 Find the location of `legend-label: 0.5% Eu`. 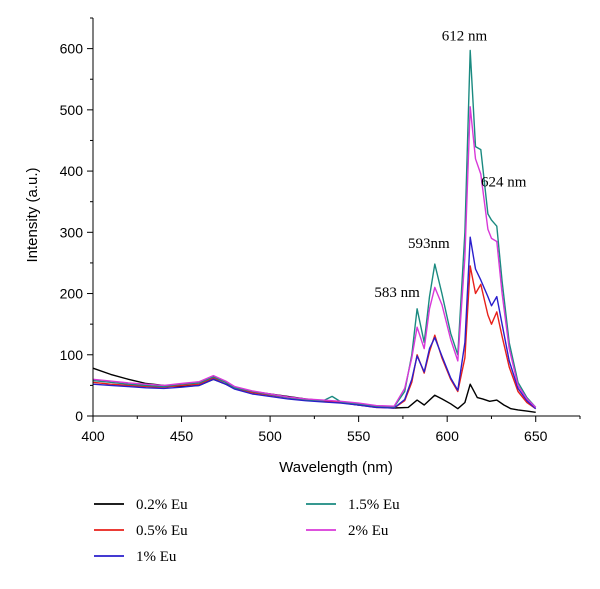

legend-label: 0.5% Eu is located at coordinates (162, 531).